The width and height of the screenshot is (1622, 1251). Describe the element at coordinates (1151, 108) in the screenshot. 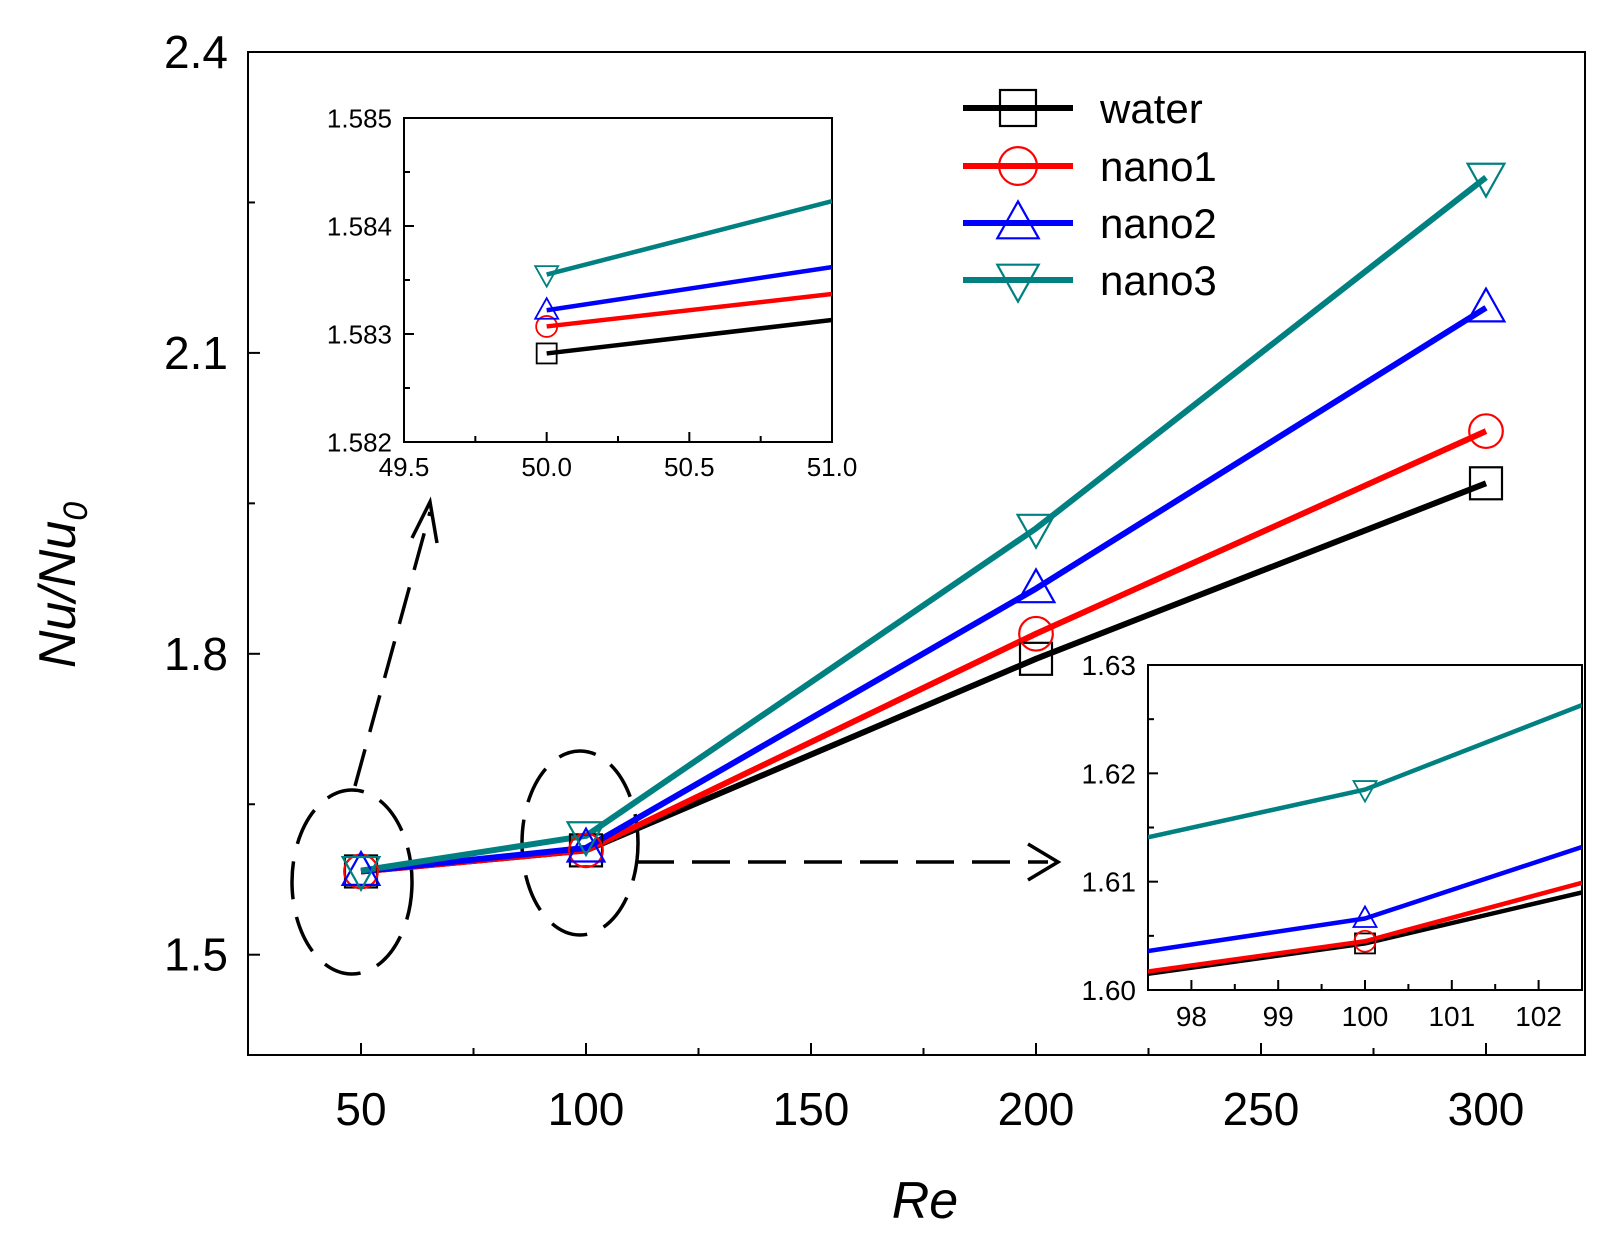

I see `legend-label-water: water` at that location.